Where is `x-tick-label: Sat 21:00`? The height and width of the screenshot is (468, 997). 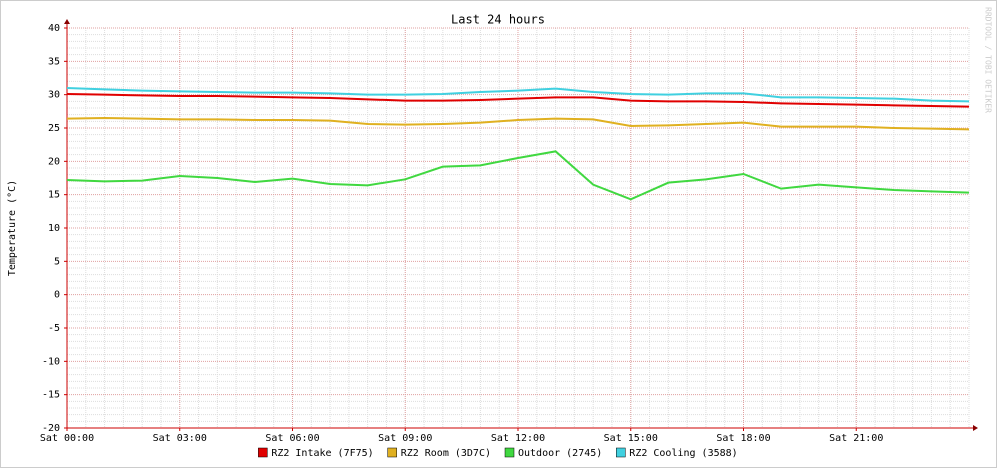 x-tick-label: Sat 21:00 is located at coordinates (856, 438).